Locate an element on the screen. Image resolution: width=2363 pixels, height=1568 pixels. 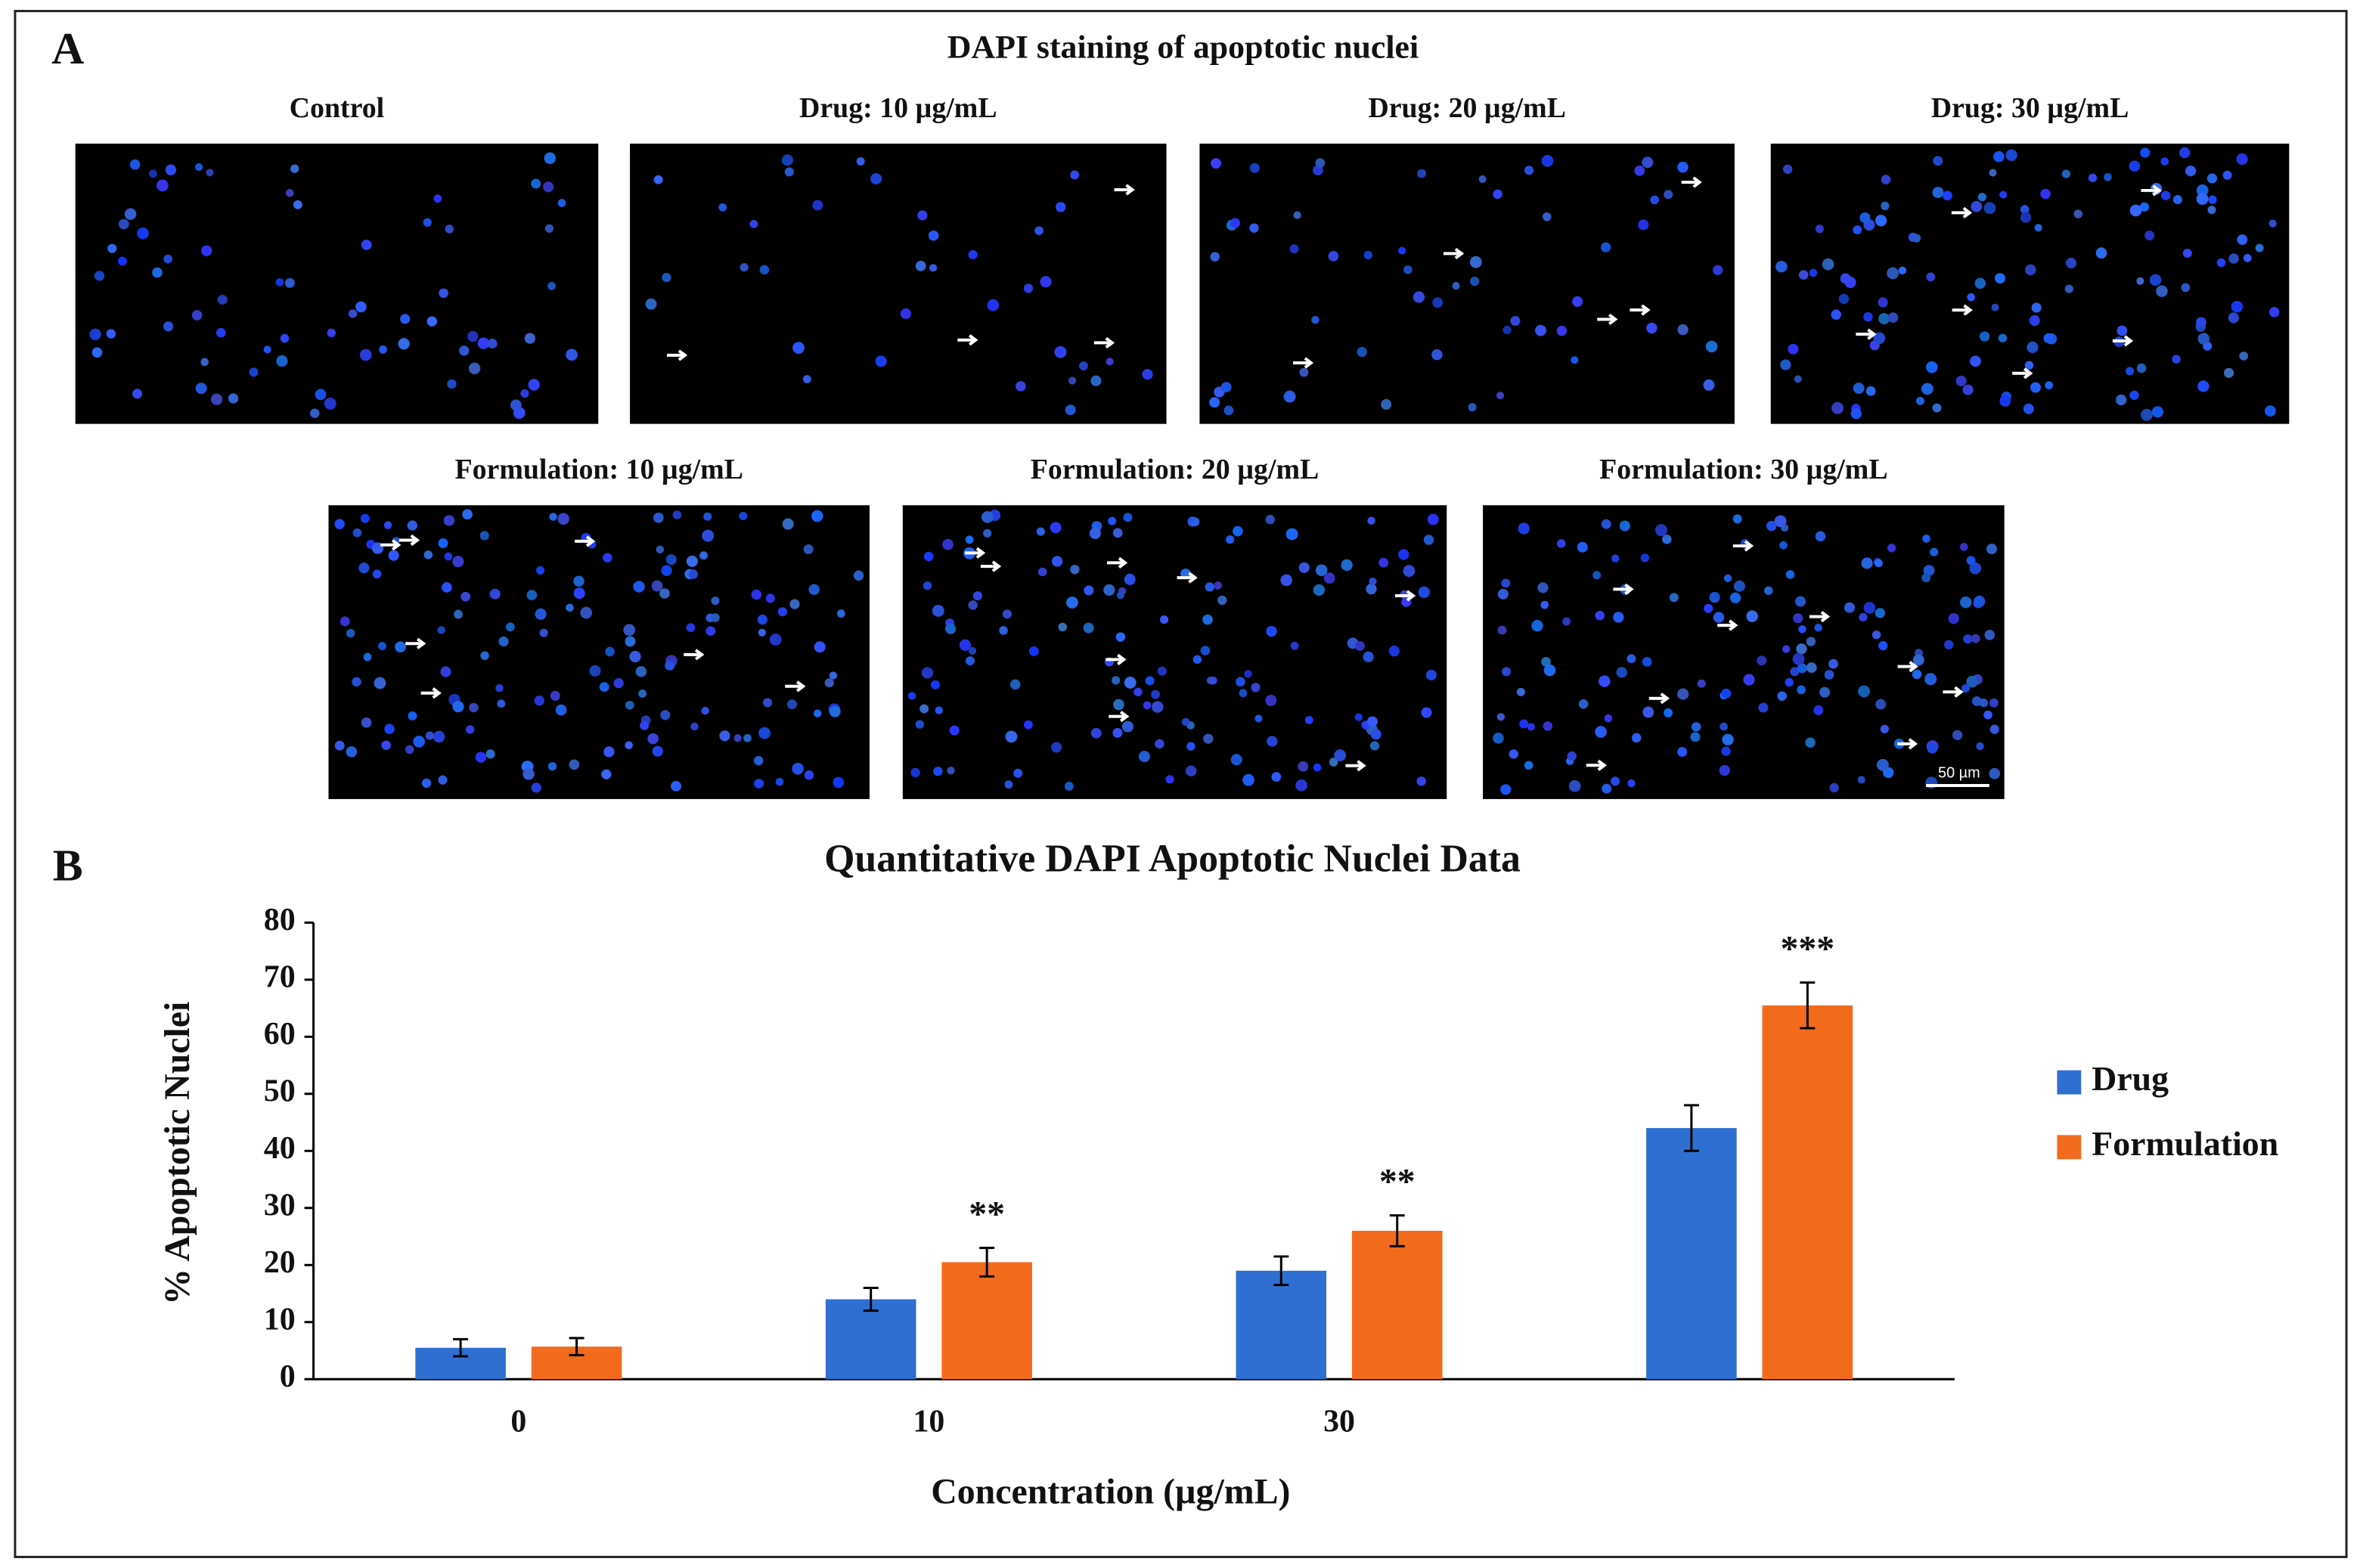
image-label: Formulation: 20 µg/mL is located at coordinates (1175, 469).